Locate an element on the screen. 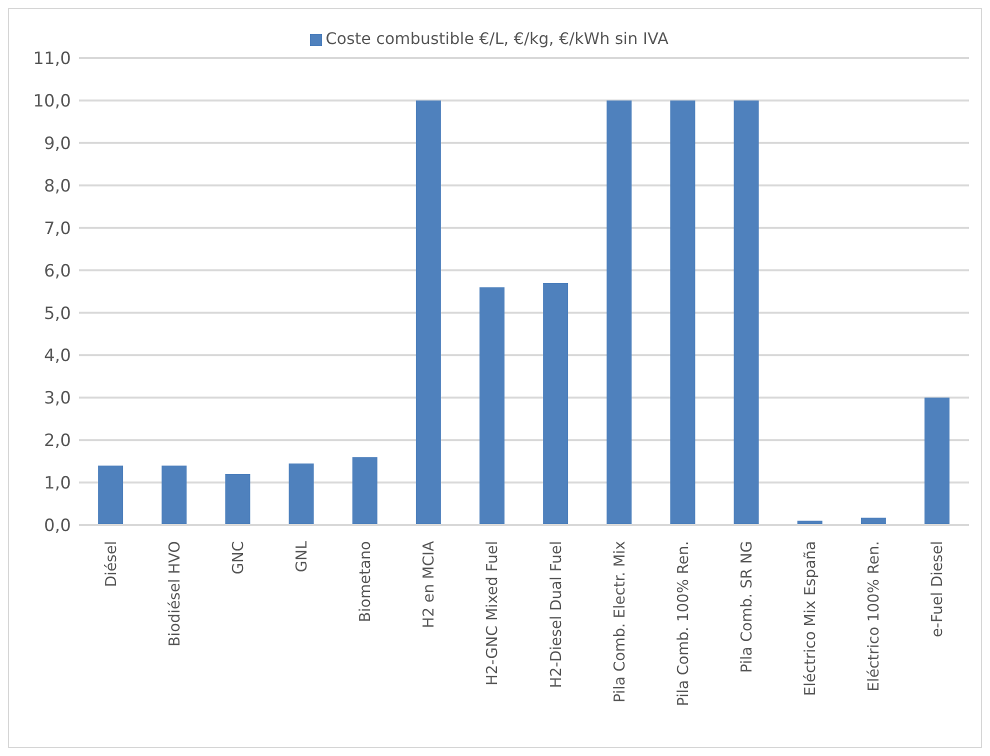 The height and width of the screenshot is (756, 990). x-tick-label: e-Fuel Diesel is located at coordinates (937, 589).